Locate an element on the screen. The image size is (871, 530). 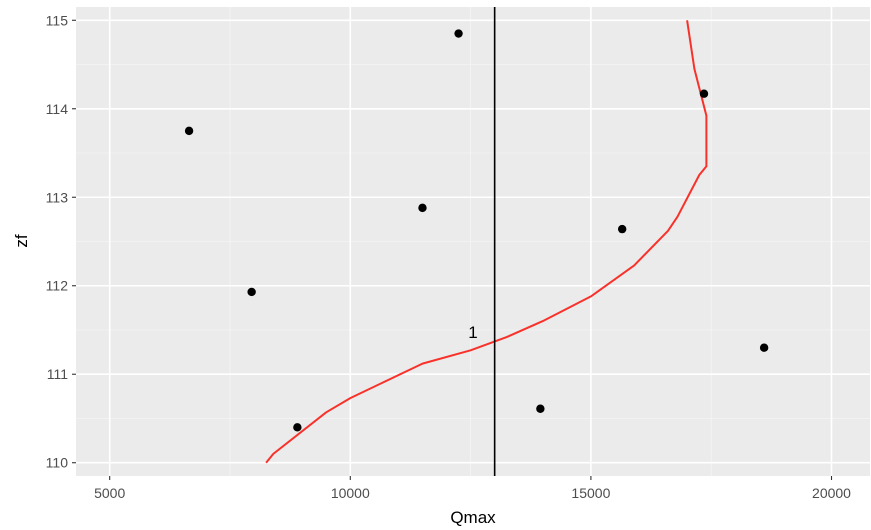
x-tick-label: 20000 is located at coordinates (831, 493).